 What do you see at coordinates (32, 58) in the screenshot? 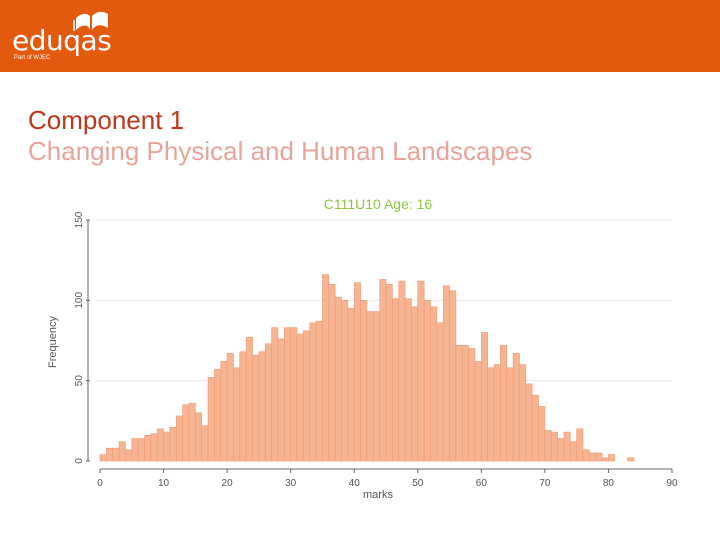
I see `logo-subtext: Part of WJEC` at bounding box center [32, 58].